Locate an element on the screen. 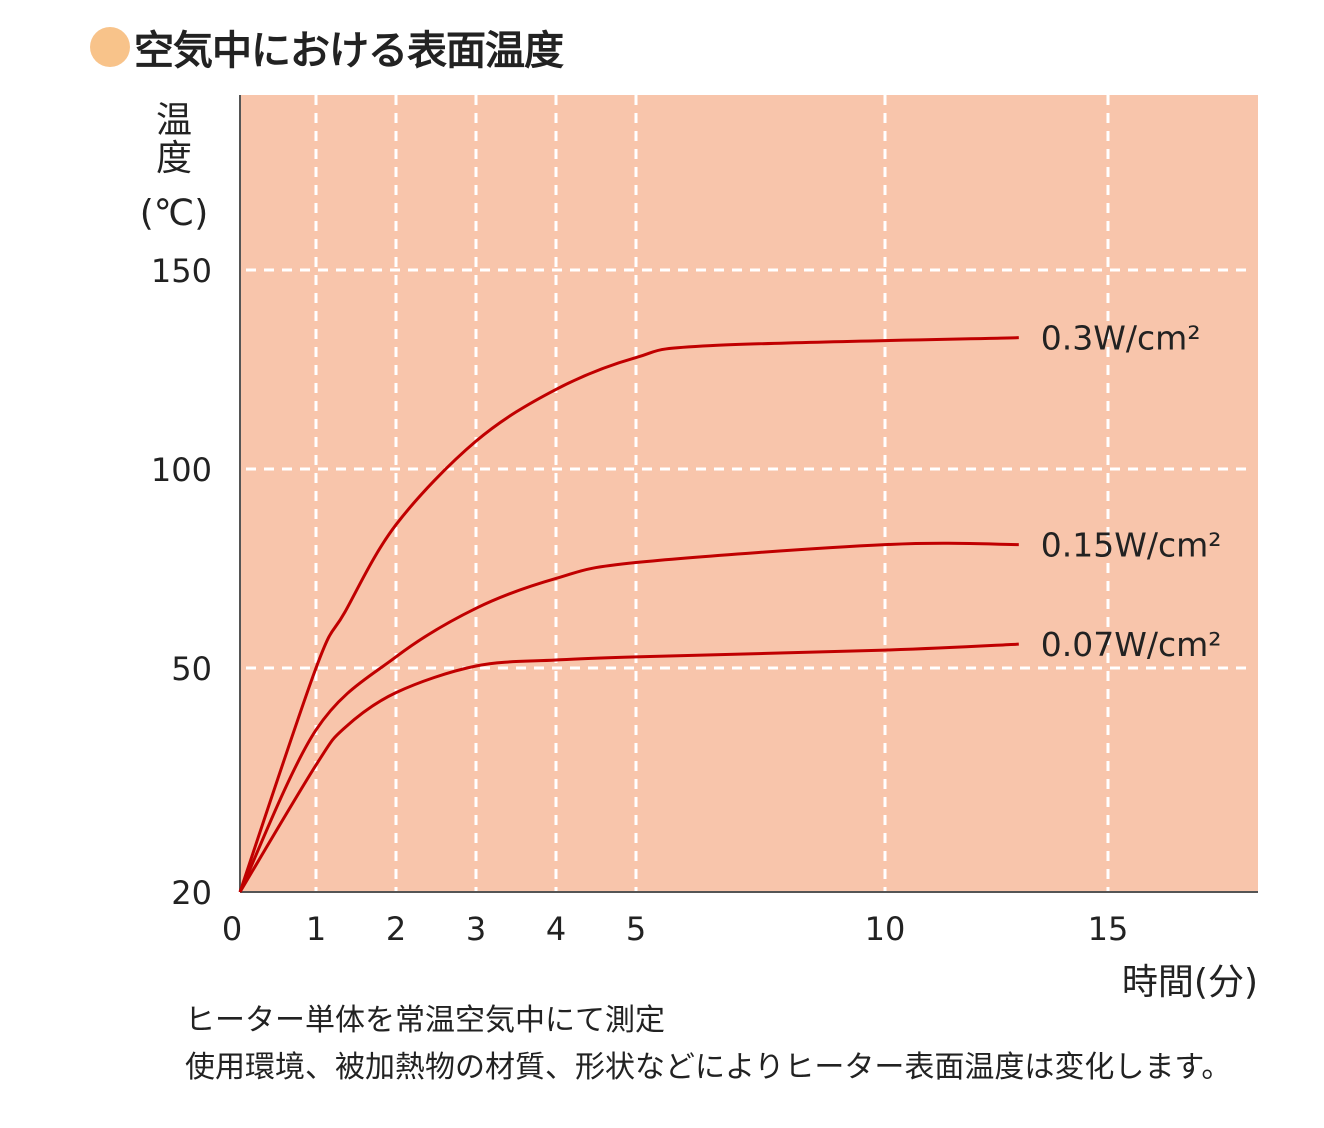  x-tick-label: 3 is located at coordinates (476, 929).